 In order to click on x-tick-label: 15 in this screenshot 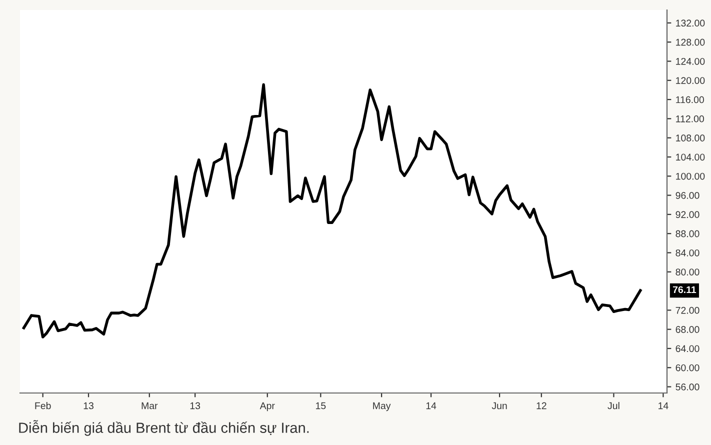, I will do `click(321, 406)`.